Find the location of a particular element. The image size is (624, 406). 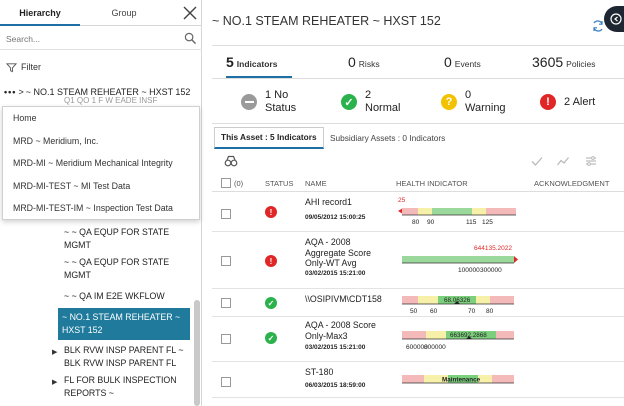

gauge-value-label: 25 is located at coordinates (402, 200).